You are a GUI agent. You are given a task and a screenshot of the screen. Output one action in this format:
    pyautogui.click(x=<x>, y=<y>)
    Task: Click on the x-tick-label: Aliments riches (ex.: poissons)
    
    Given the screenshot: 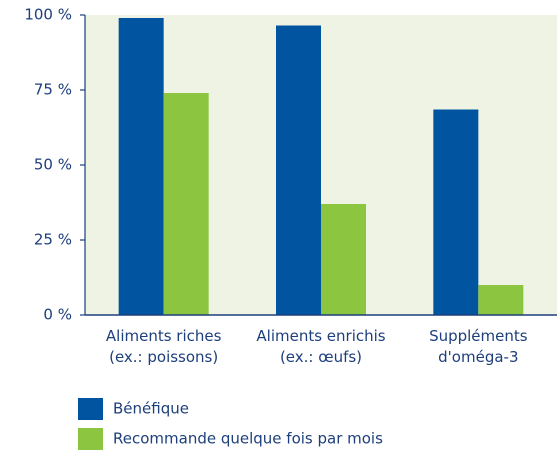 What is the action you would take?
    pyautogui.click(x=164, y=346)
    